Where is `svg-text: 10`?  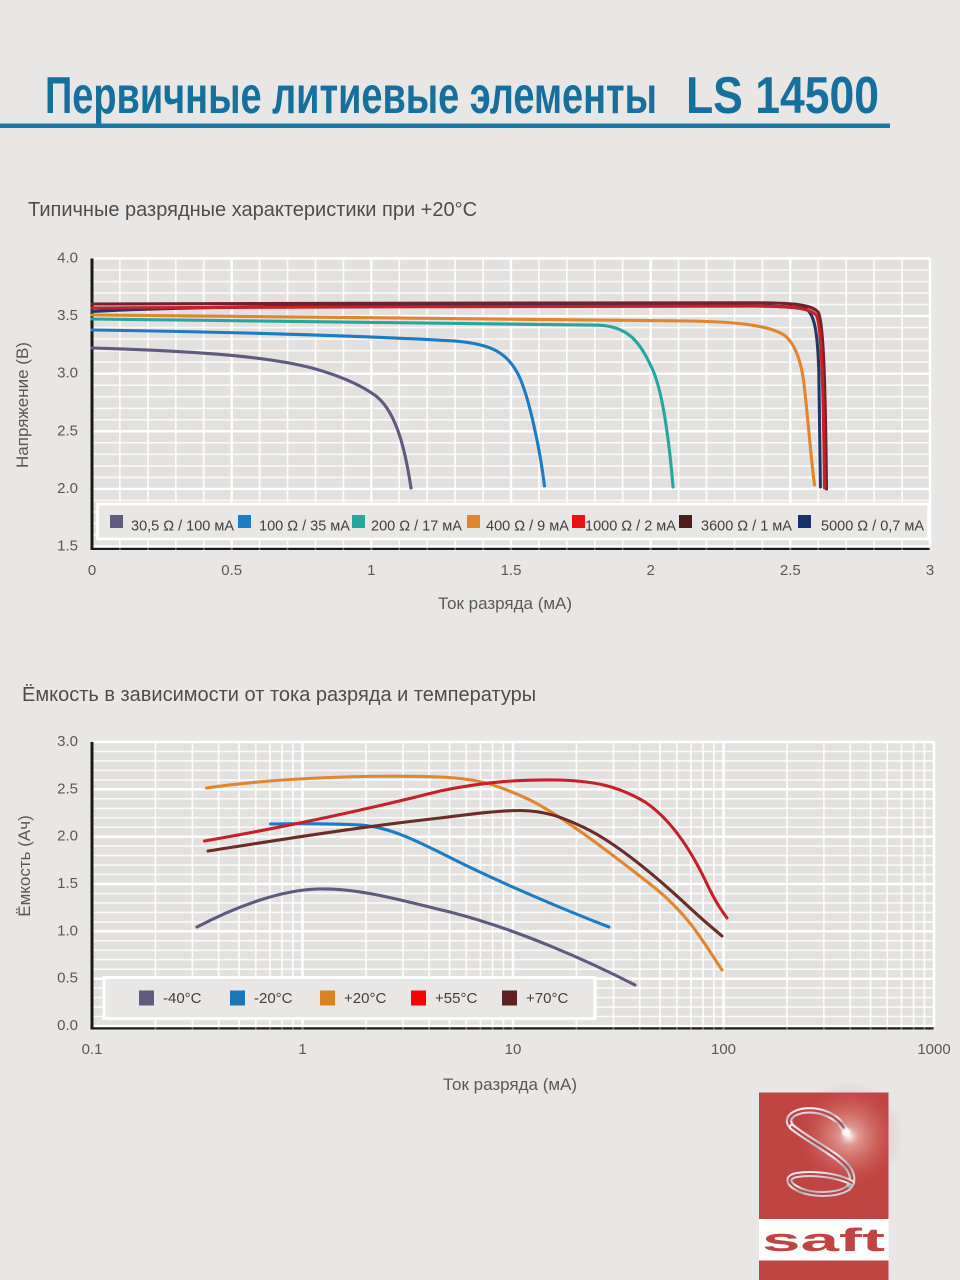 svg-text: 10 is located at coordinates (513, 1049).